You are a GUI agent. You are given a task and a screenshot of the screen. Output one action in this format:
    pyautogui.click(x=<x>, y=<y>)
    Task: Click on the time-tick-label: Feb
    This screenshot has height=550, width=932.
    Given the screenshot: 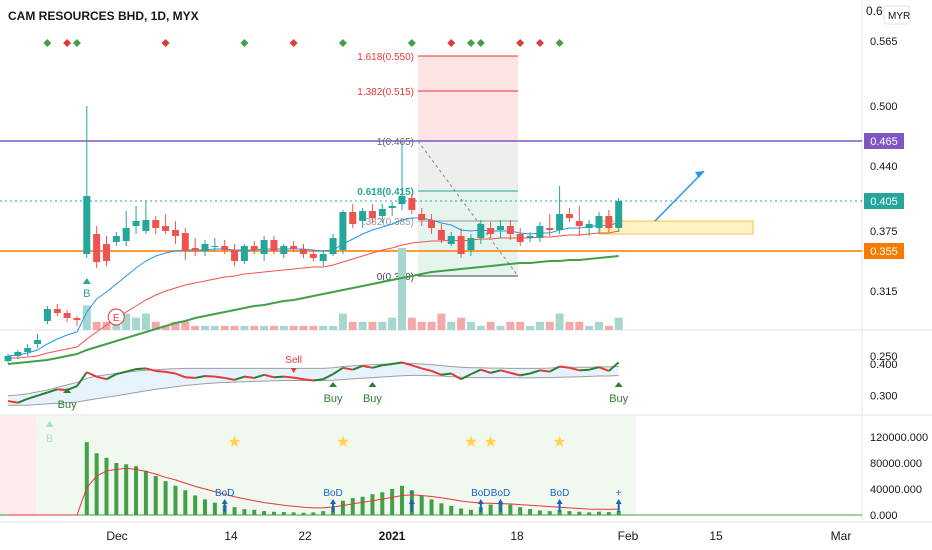 What is the action you would take?
    pyautogui.click(x=628, y=536)
    